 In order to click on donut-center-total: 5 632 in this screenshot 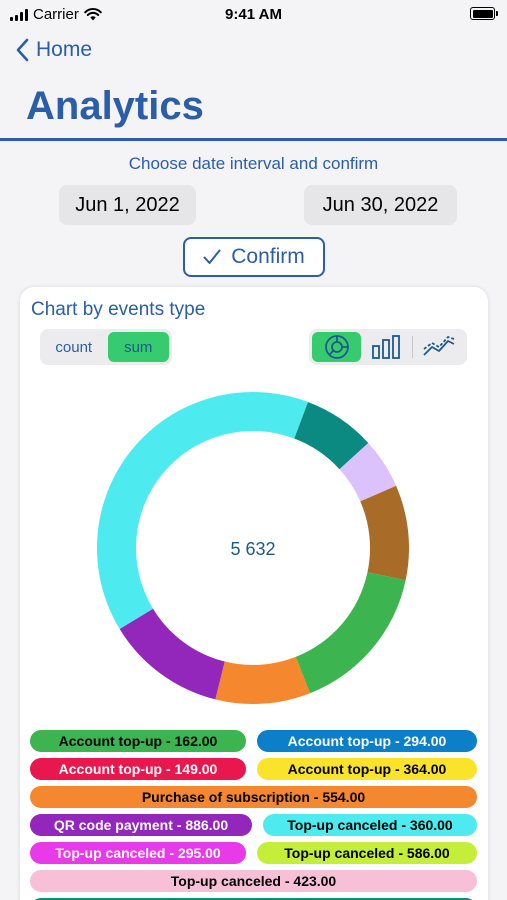, I will do `click(252, 549)`.